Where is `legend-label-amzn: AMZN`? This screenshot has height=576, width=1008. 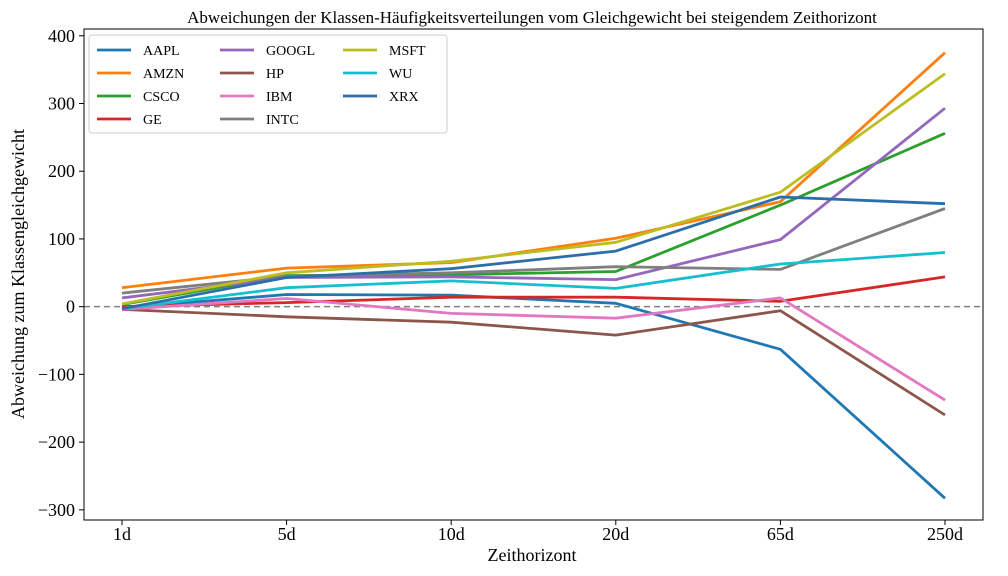
legend-label-amzn: AMZN is located at coordinates (163, 74).